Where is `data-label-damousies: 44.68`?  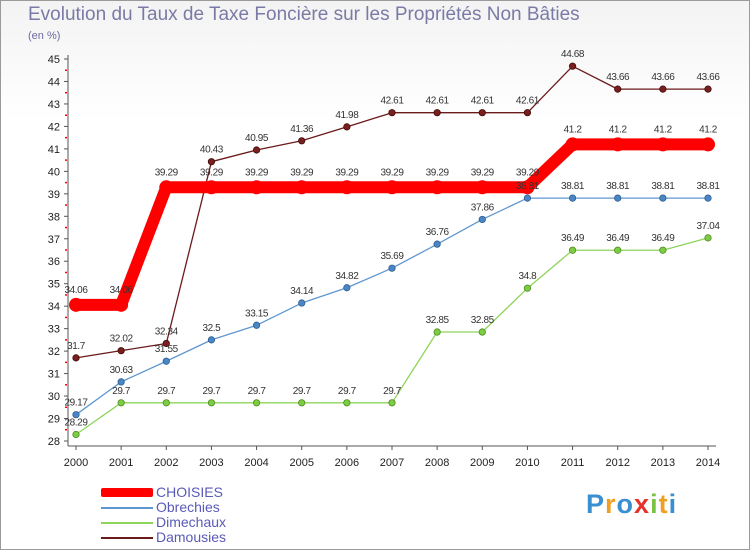 data-label-damousies: 44.68 is located at coordinates (573, 54).